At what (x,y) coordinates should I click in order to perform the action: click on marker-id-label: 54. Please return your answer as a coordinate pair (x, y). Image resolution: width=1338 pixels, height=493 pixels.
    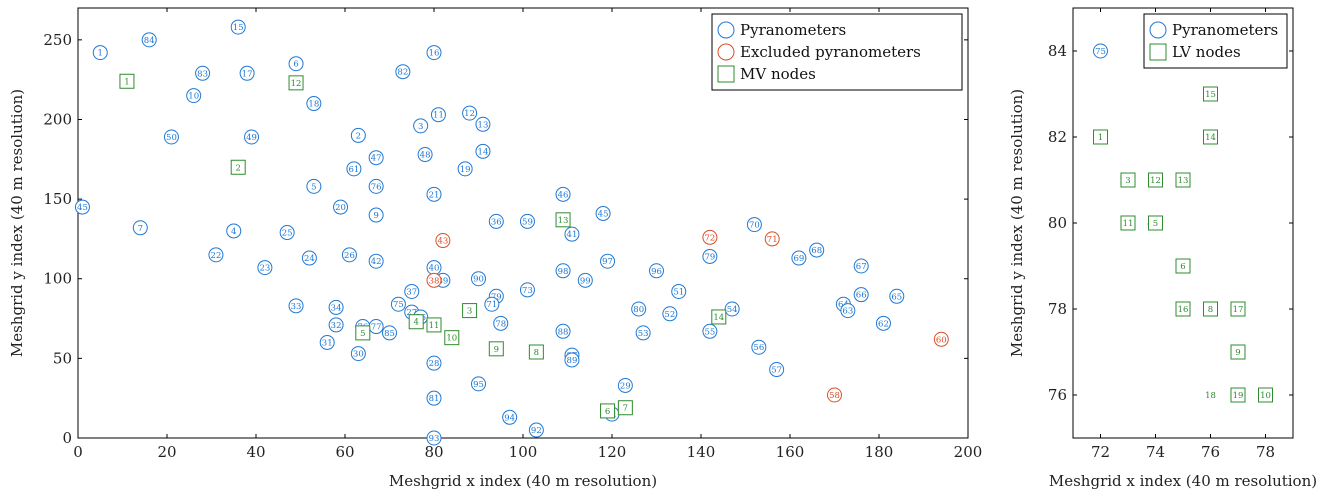
    Looking at the image, I should click on (732, 310).